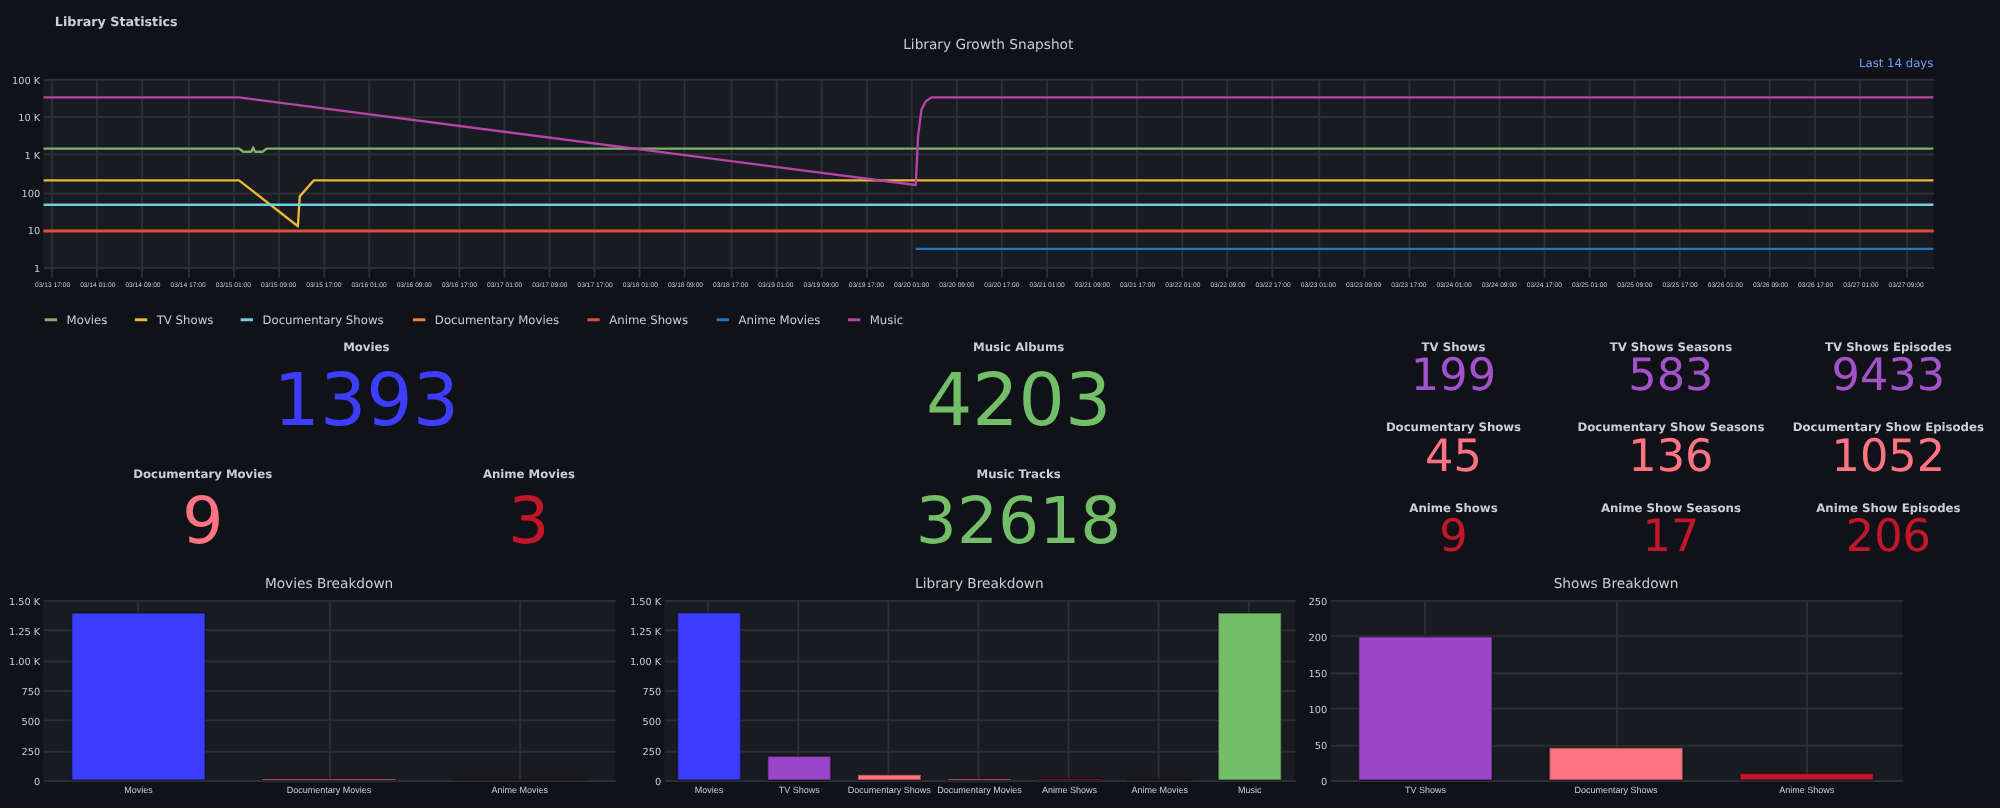  What do you see at coordinates (1453, 376) in the screenshot?
I see `data-label: 199` at bounding box center [1453, 376].